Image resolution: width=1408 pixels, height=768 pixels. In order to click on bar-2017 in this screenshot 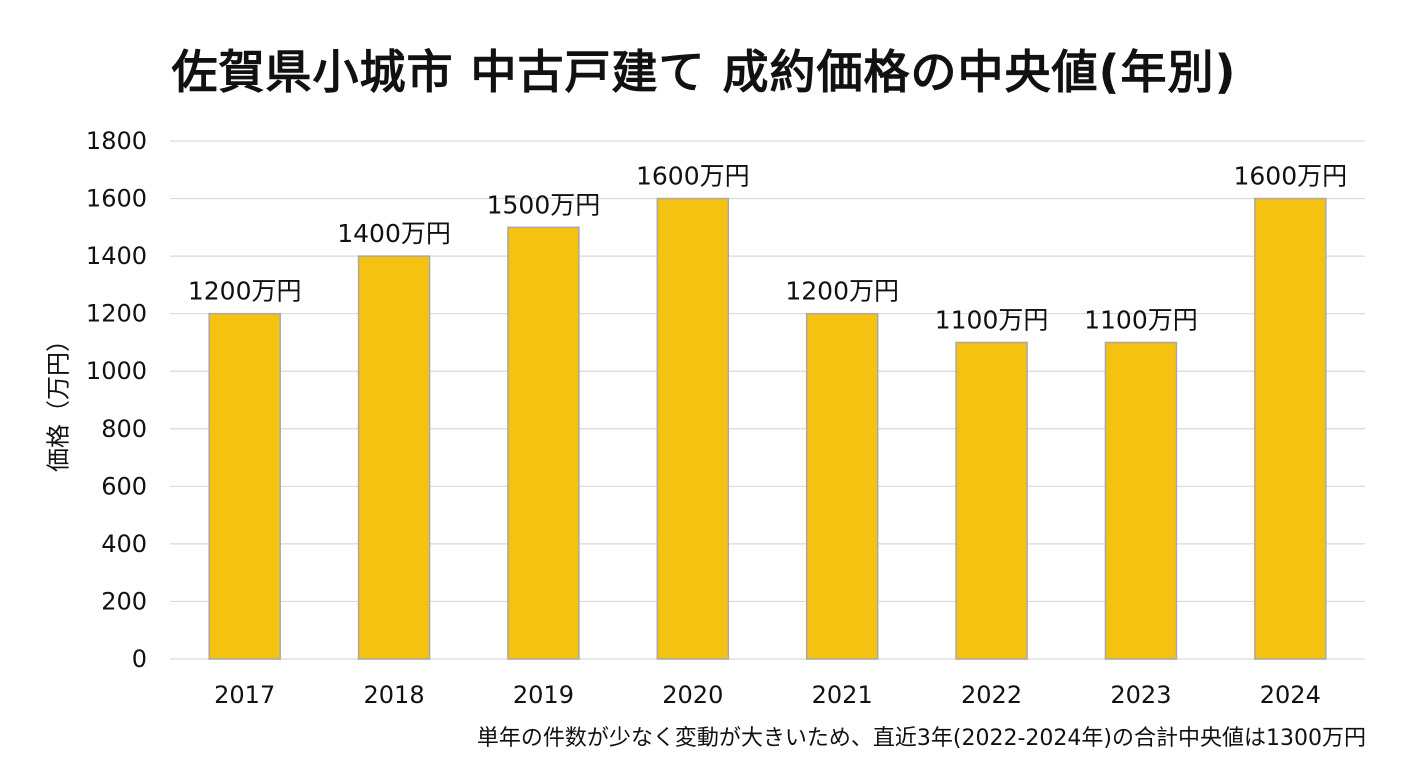, I will do `click(244, 486)`.